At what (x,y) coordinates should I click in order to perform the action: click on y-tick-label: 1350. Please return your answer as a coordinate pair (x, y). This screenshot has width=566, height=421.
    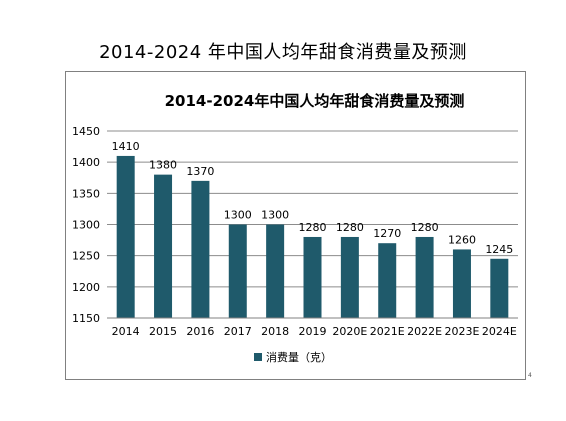
    Looking at the image, I should click on (86, 193).